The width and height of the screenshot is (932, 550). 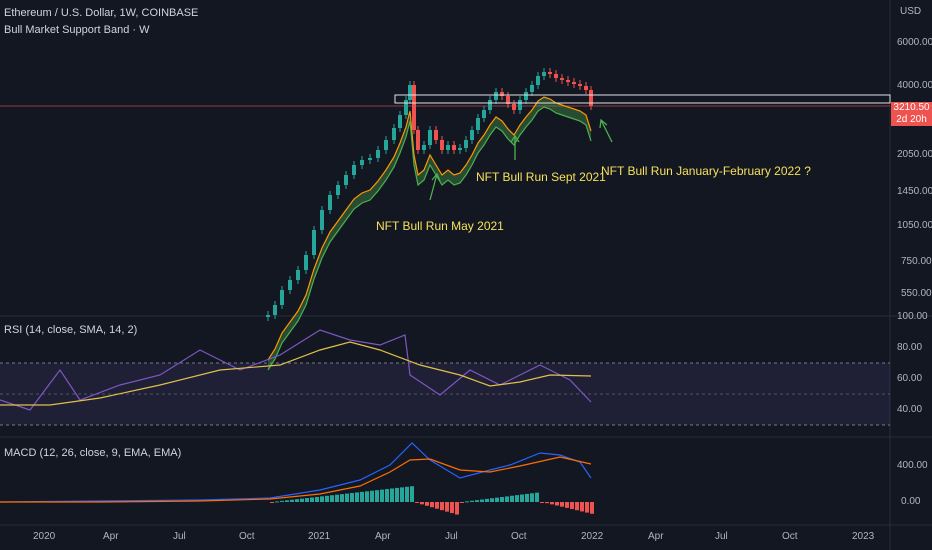 I want to click on price-tick: 6000.00, so click(x=914, y=42).